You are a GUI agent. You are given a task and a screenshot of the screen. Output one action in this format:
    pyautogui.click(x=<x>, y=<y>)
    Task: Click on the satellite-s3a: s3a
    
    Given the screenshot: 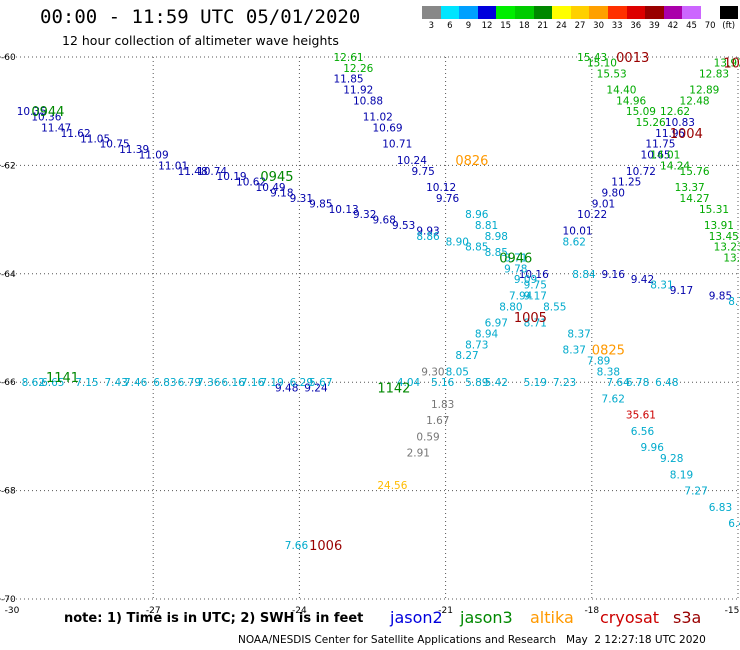 What is the action you would take?
    pyautogui.click(x=687, y=617)
    